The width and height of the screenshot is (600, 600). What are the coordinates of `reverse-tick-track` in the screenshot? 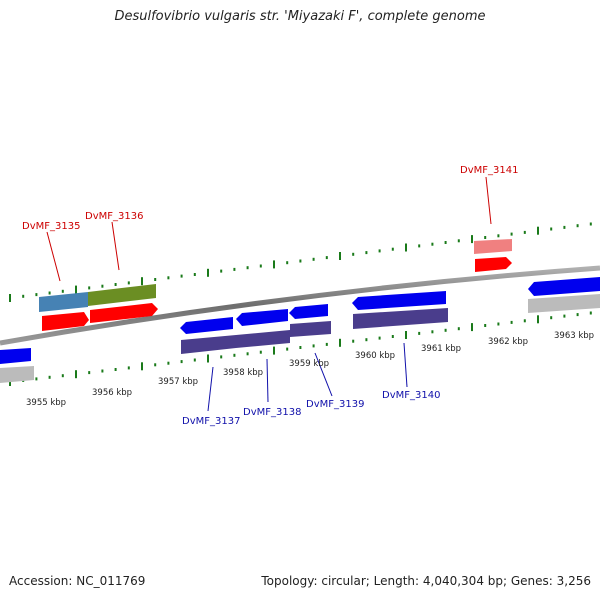 It's located at (300, 348).